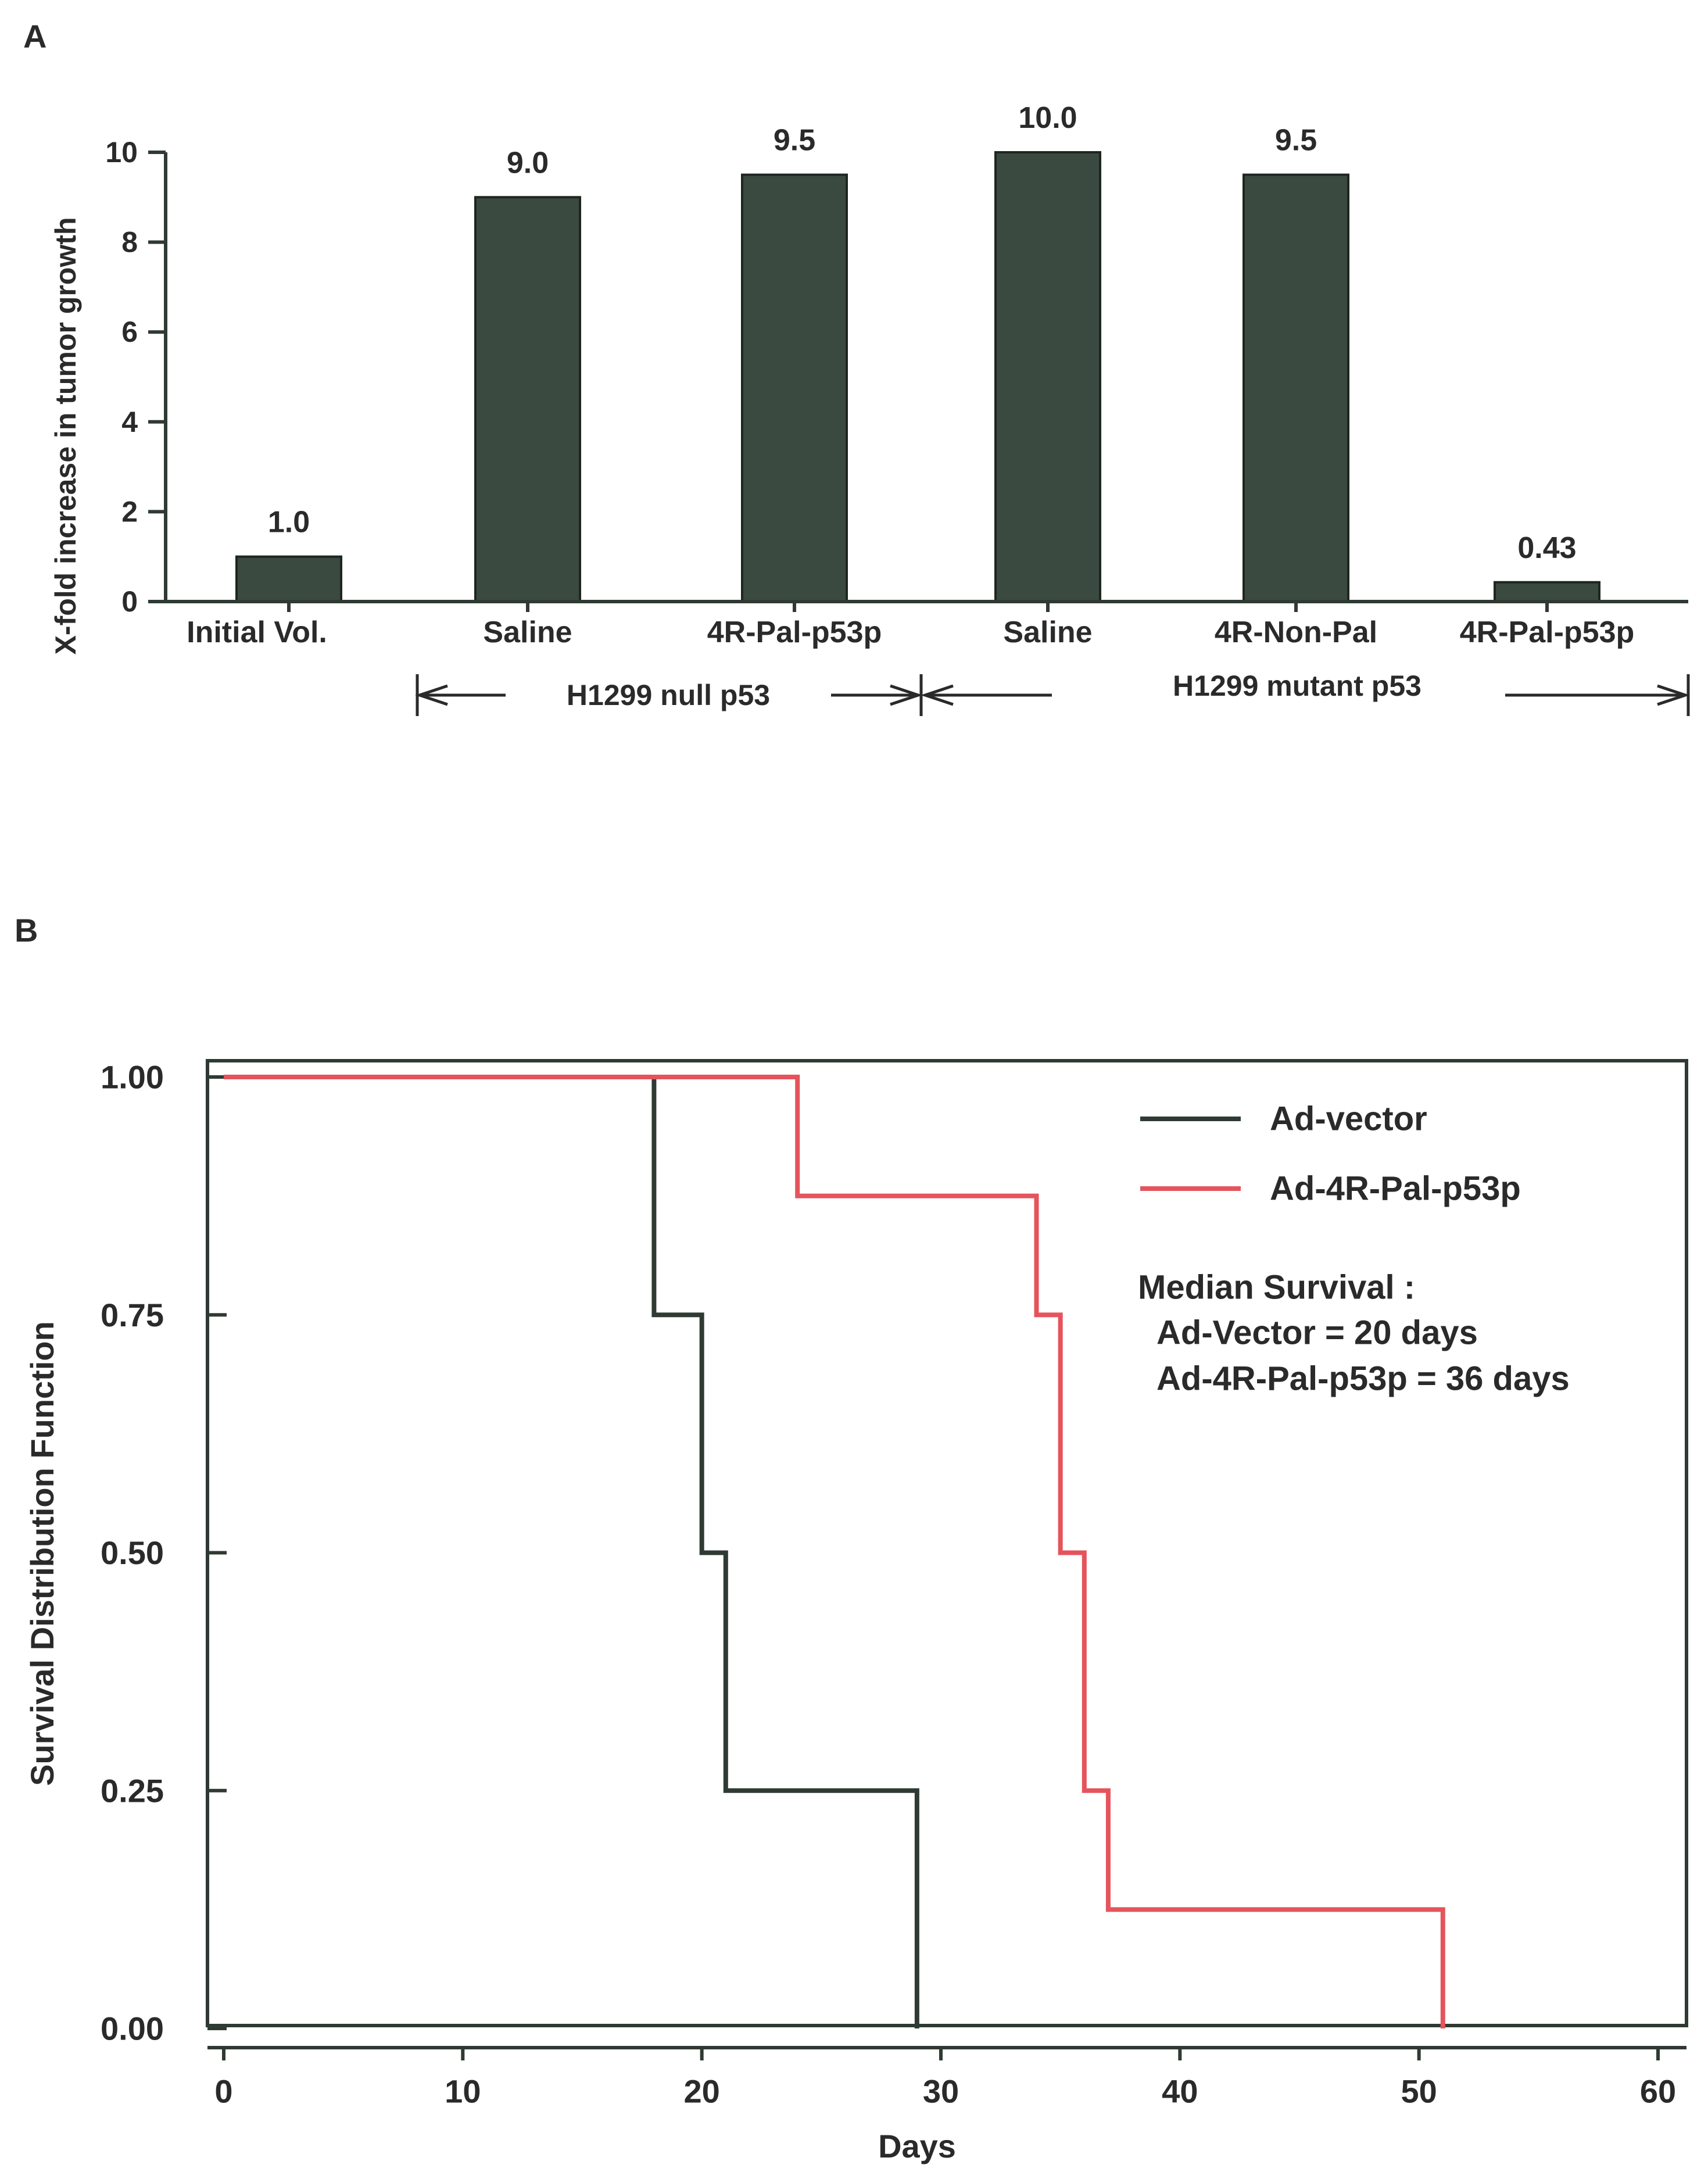 The image size is (1708, 2179). I want to click on panel-a-bar-value-label: 9.0, so click(528, 163).